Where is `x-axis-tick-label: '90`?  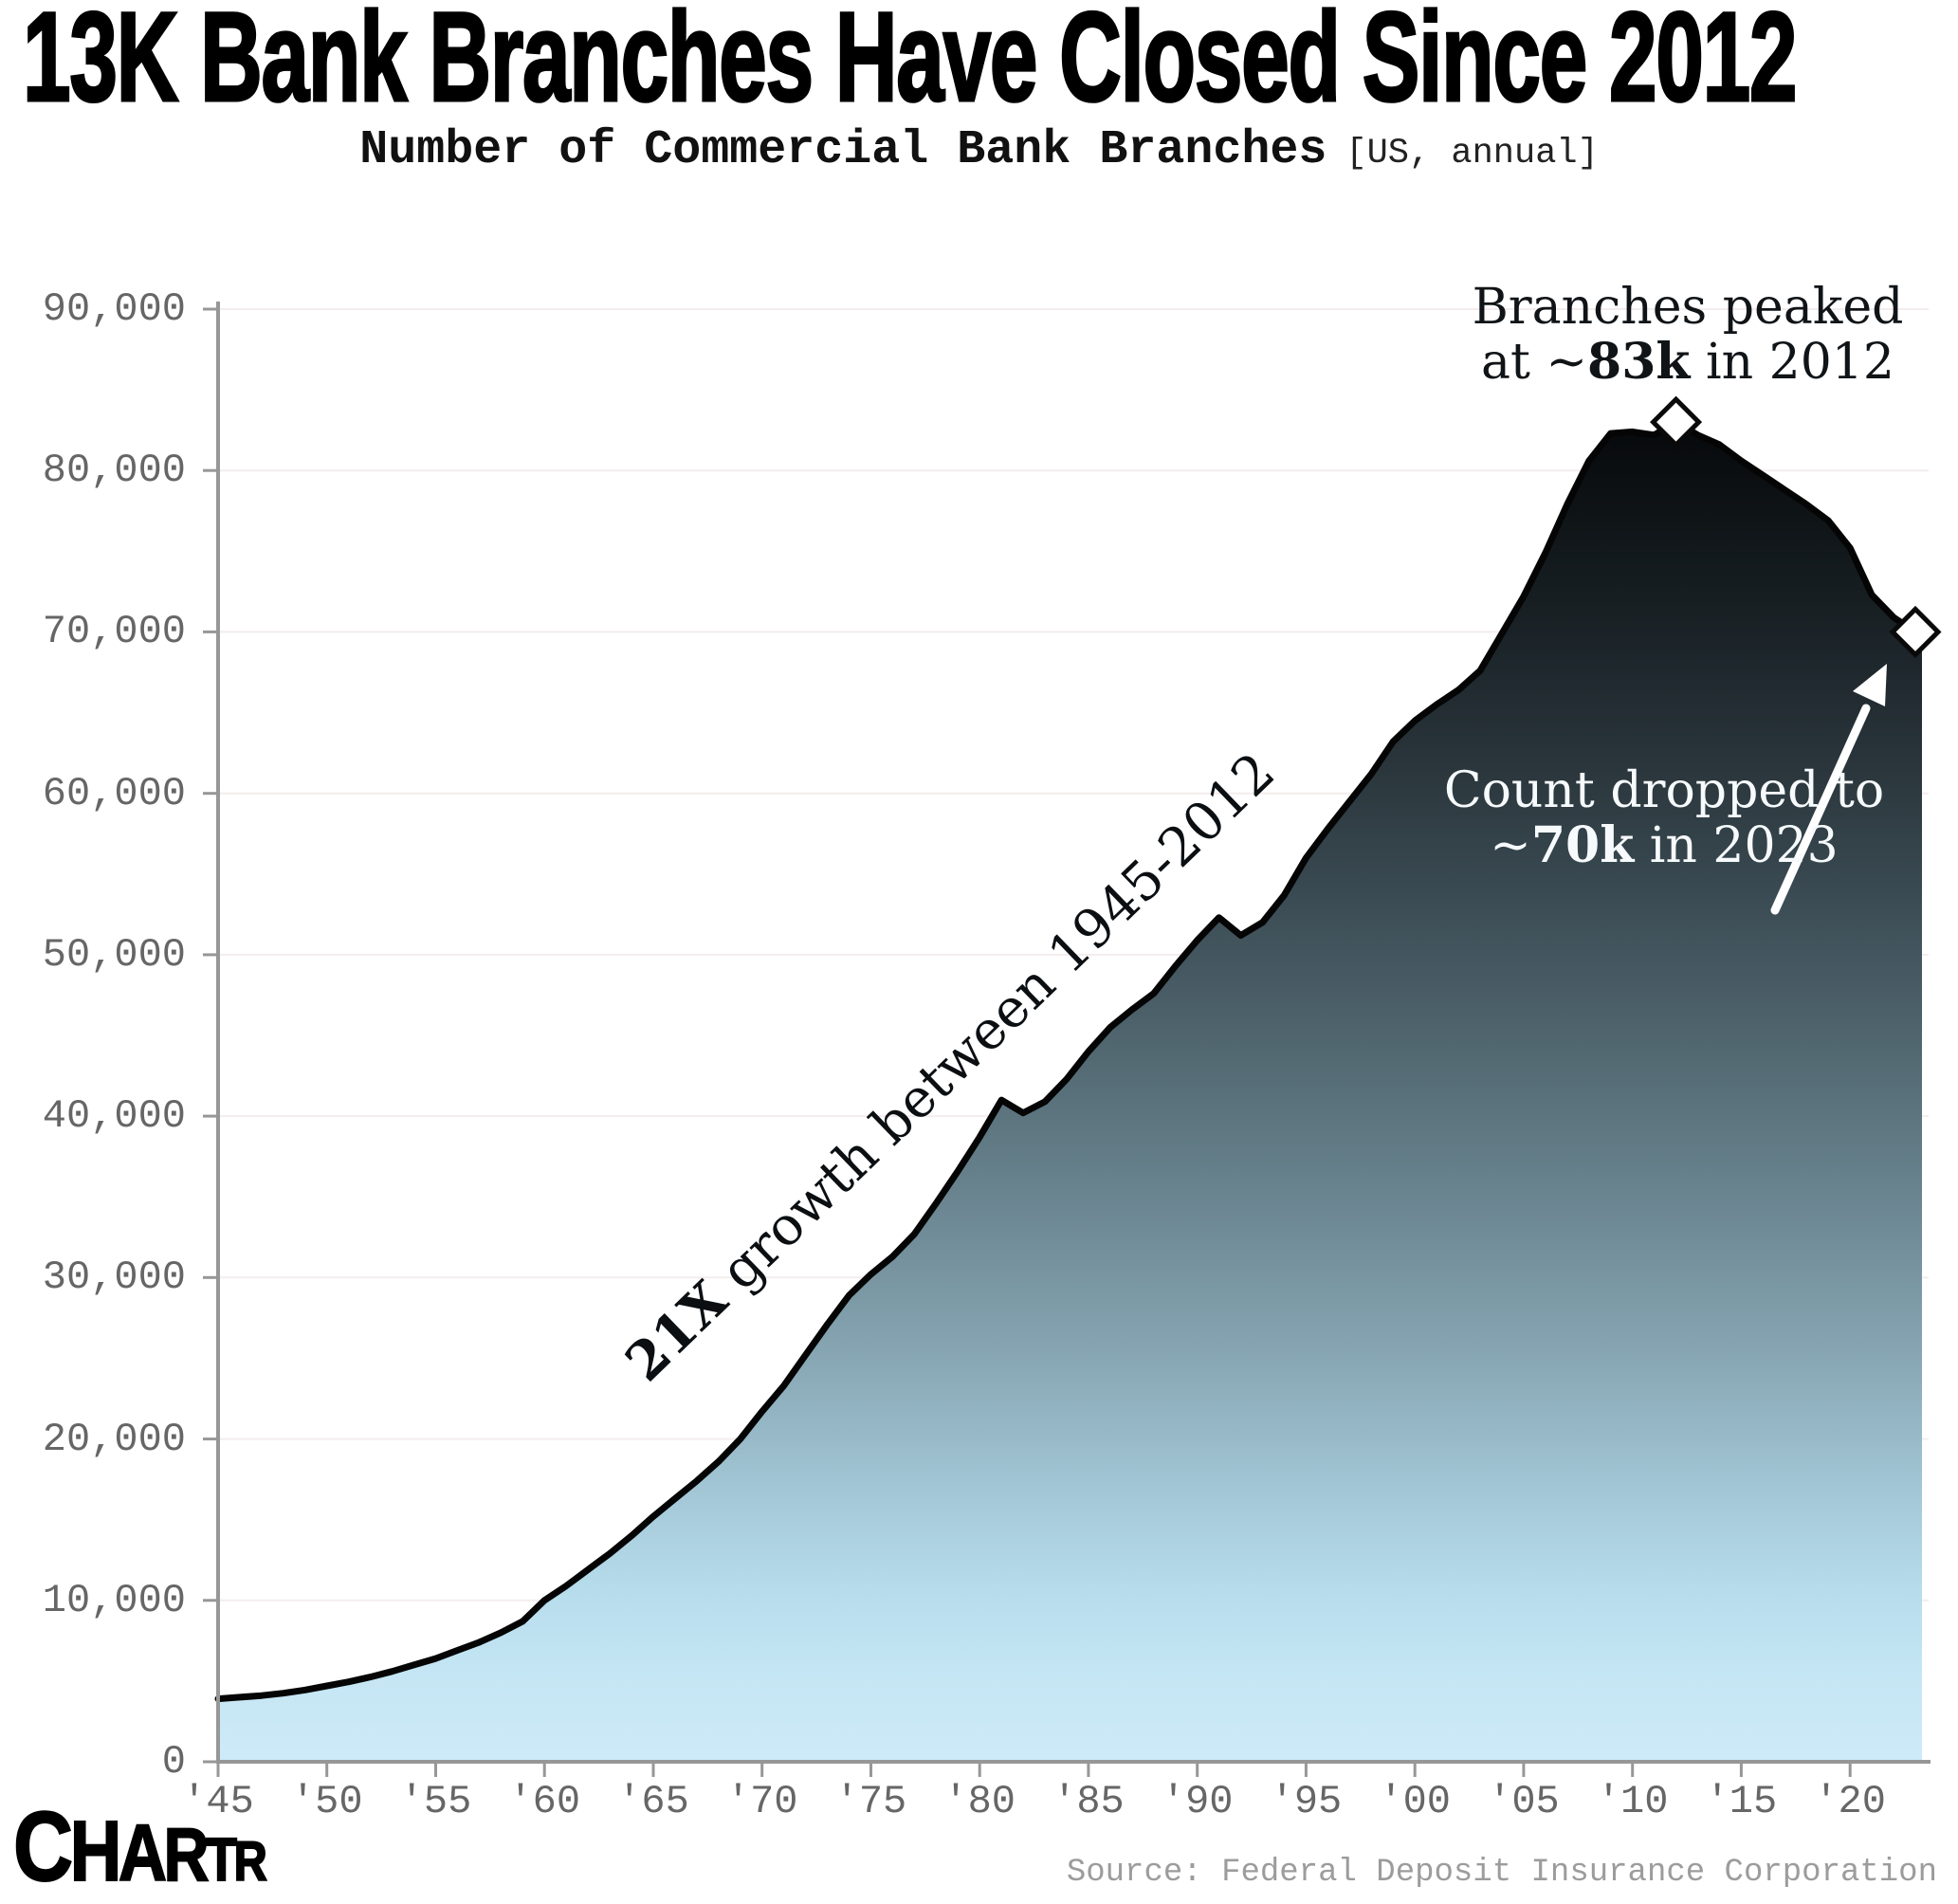 x-axis-tick-label: '90 is located at coordinates (1197, 1801).